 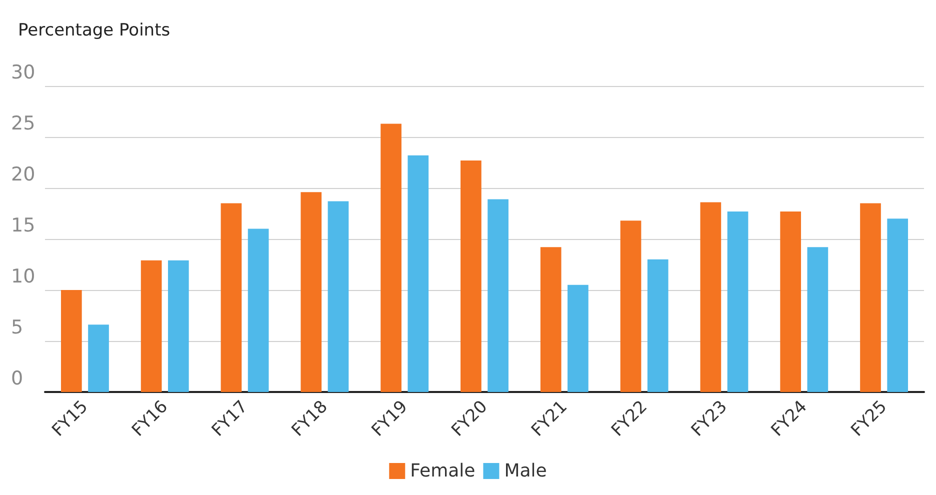 I want to click on y-tick-label: 25, so click(x=23, y=123).